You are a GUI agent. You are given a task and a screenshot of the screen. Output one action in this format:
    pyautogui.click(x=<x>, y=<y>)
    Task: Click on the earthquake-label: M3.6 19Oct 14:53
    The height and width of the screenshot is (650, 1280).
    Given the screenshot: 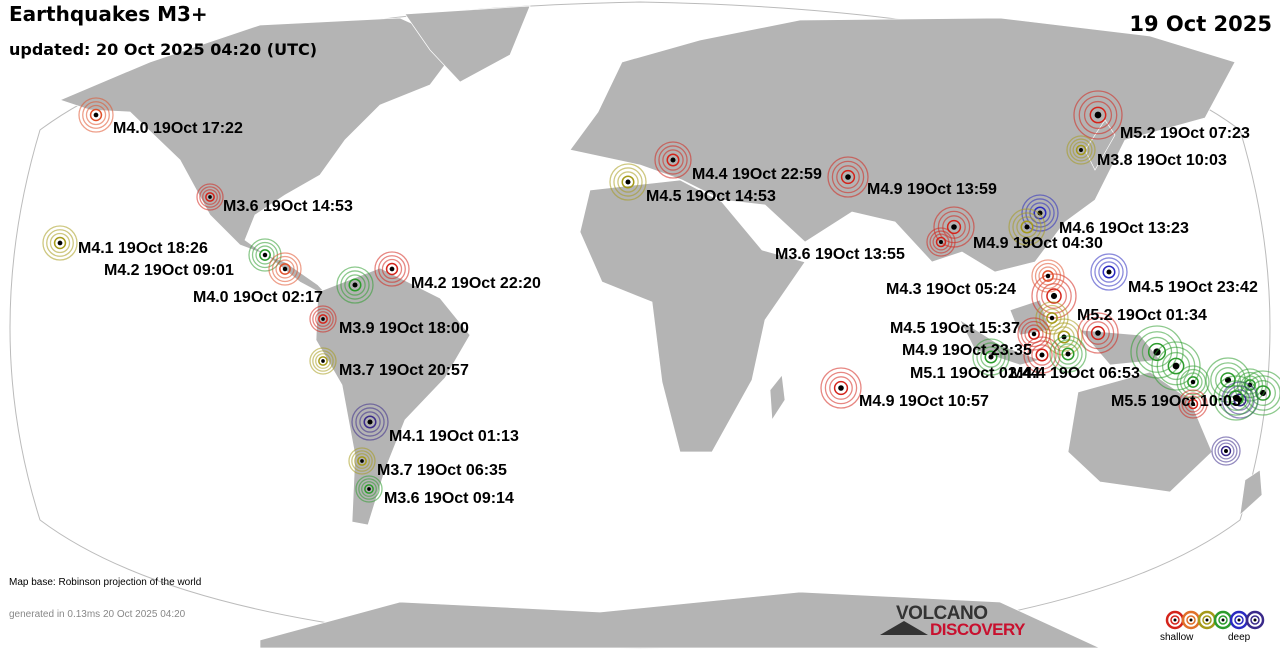 What is the action you would take?
    pyautogui.click(x=288, y=206)
    